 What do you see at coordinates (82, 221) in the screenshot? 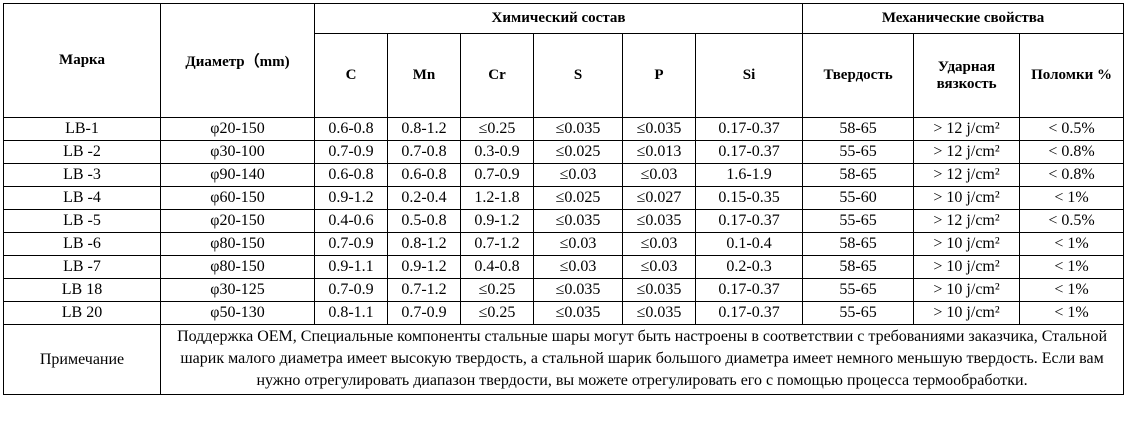
I see `cell-grade: LB -5` at bounding box center [82, 221].